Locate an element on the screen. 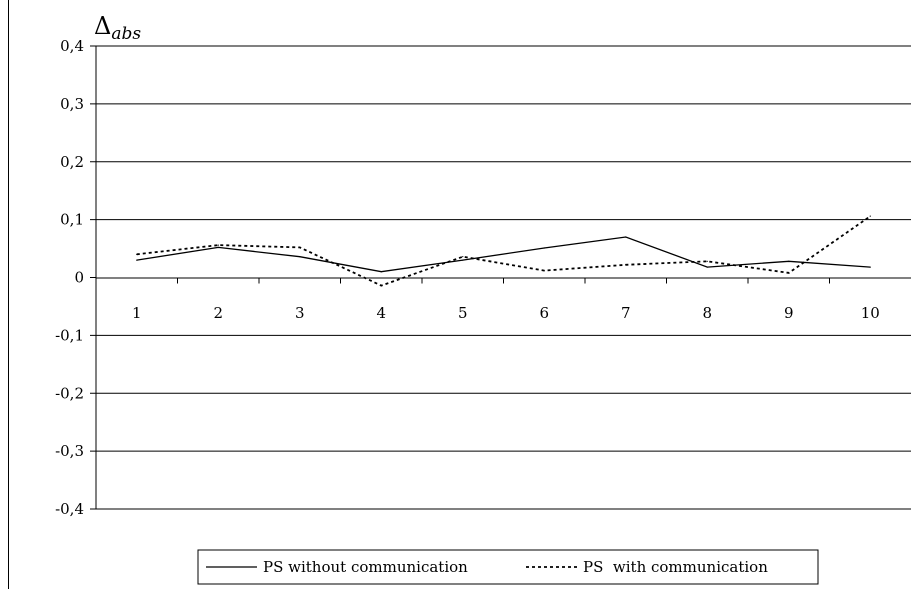  legend-label-without-communication: PS without communication is located at coordinates (365, 567).